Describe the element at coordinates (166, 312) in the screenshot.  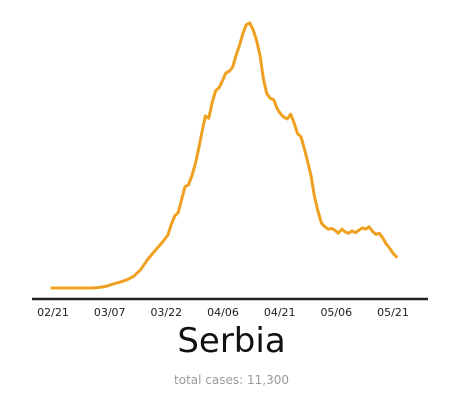
I see `x-tick-label: 03/22` at that location.